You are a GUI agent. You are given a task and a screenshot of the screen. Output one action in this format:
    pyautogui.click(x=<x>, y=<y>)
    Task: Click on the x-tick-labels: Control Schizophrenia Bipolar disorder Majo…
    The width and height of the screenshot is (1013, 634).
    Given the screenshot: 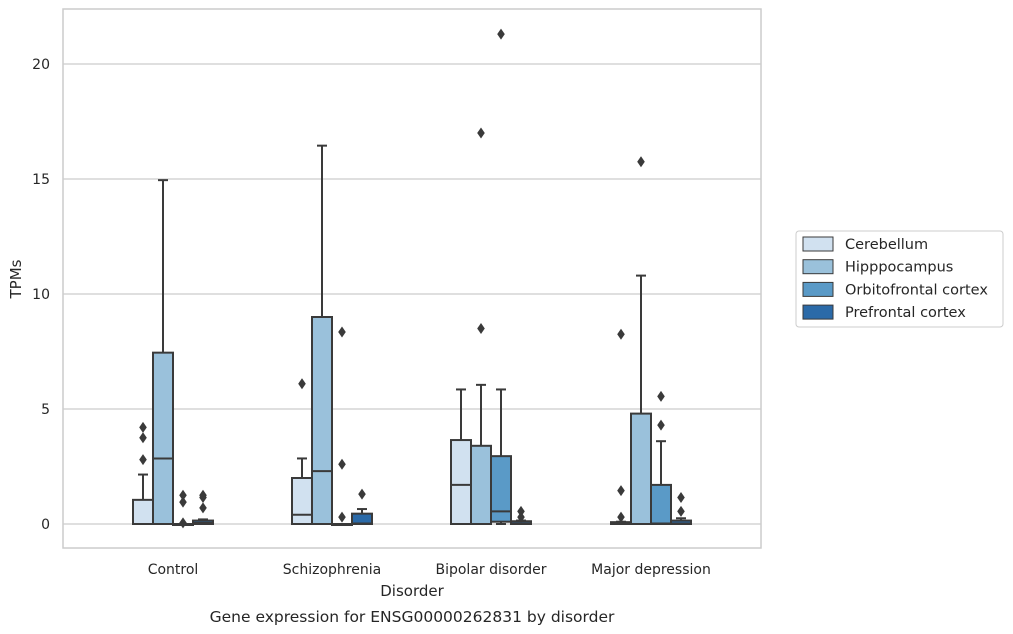 What is the action you would take?
    pyautogui.click(x=429, y=570)
    